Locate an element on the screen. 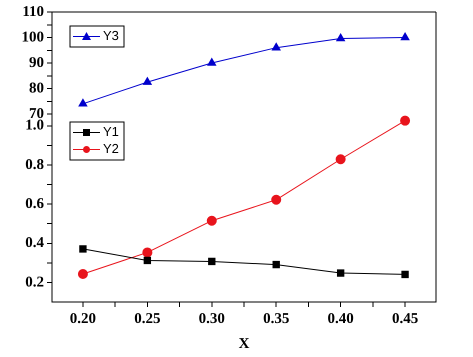 The image size is (473, 357). x-tick-label: 0.25 is located at coordinates (147, 318).